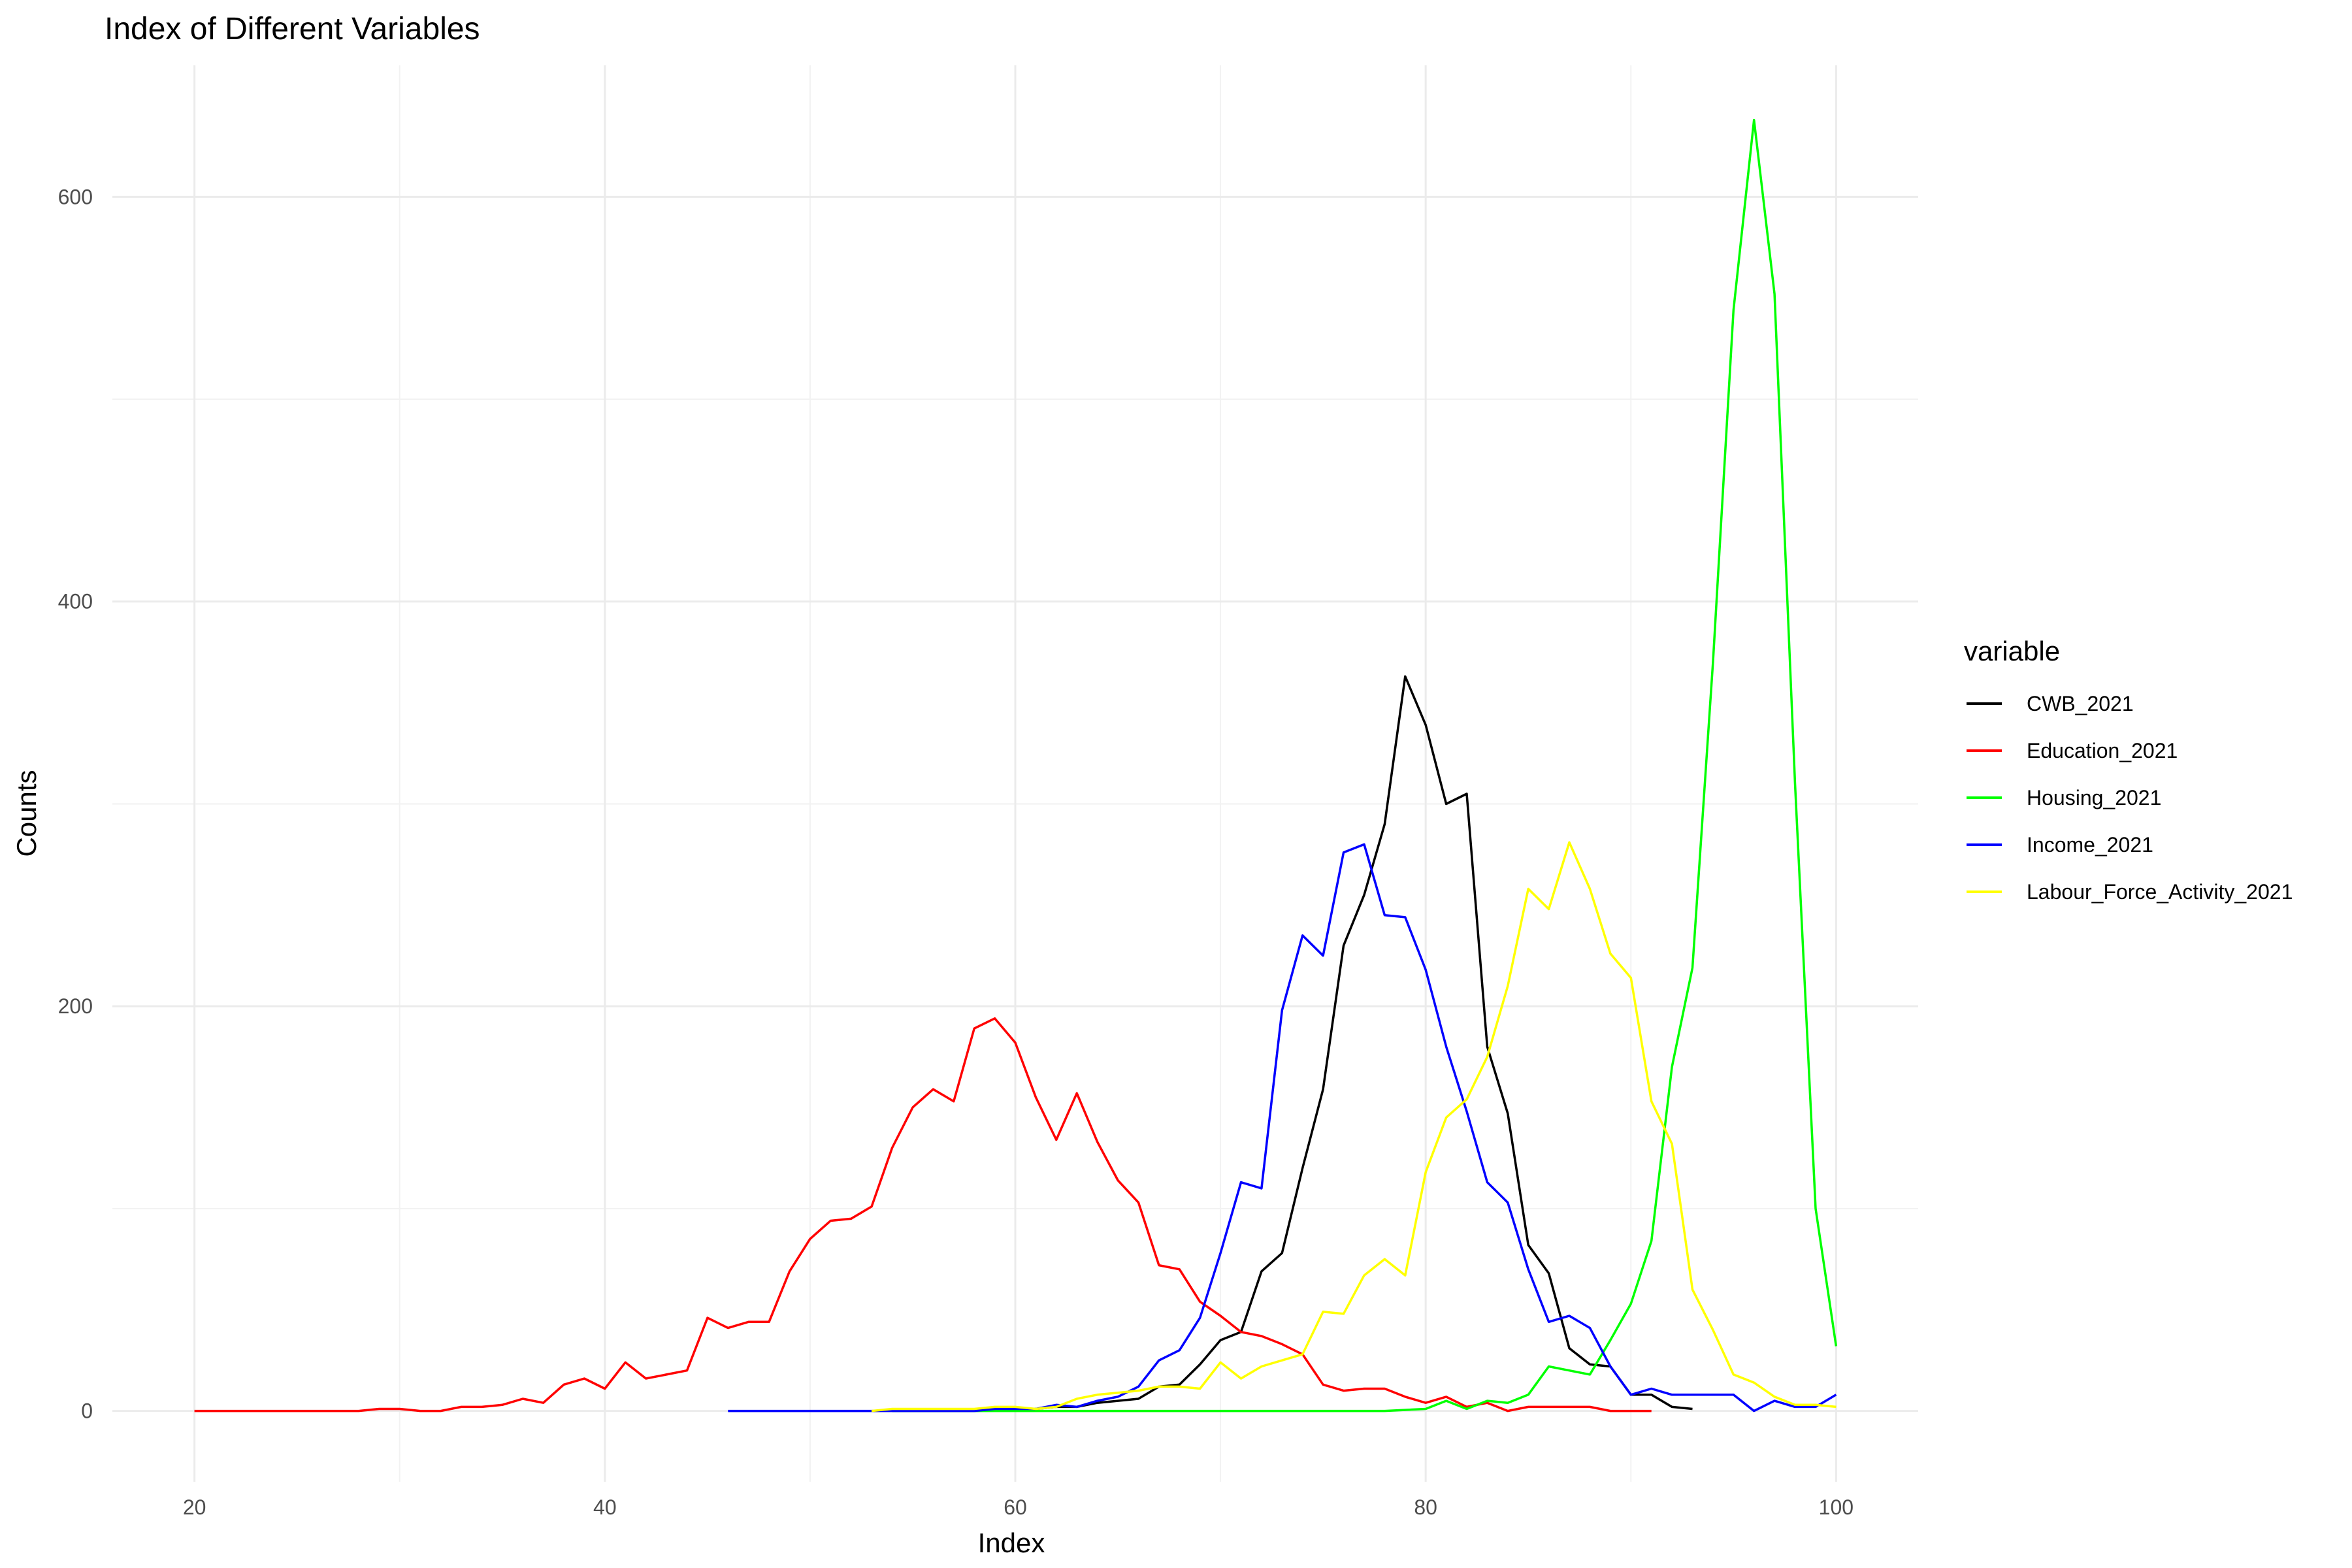 The height and width of the screenshot is (1568, 2352). What do you see at coordinates (1425, 1507) in the screenshot?
I see `x-tick-label: 80` at bounding box center [1425, 1507].